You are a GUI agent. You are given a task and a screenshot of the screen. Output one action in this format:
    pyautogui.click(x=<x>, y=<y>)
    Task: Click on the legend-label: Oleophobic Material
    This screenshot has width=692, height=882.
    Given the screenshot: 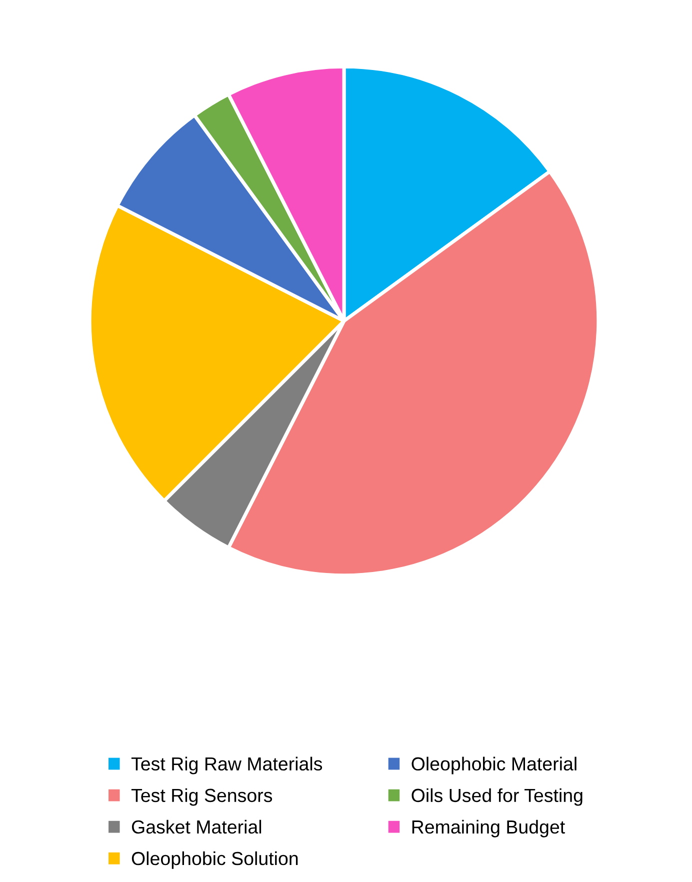 What is the action you would take?
    pyautogui.click(x=494, y=765)
    